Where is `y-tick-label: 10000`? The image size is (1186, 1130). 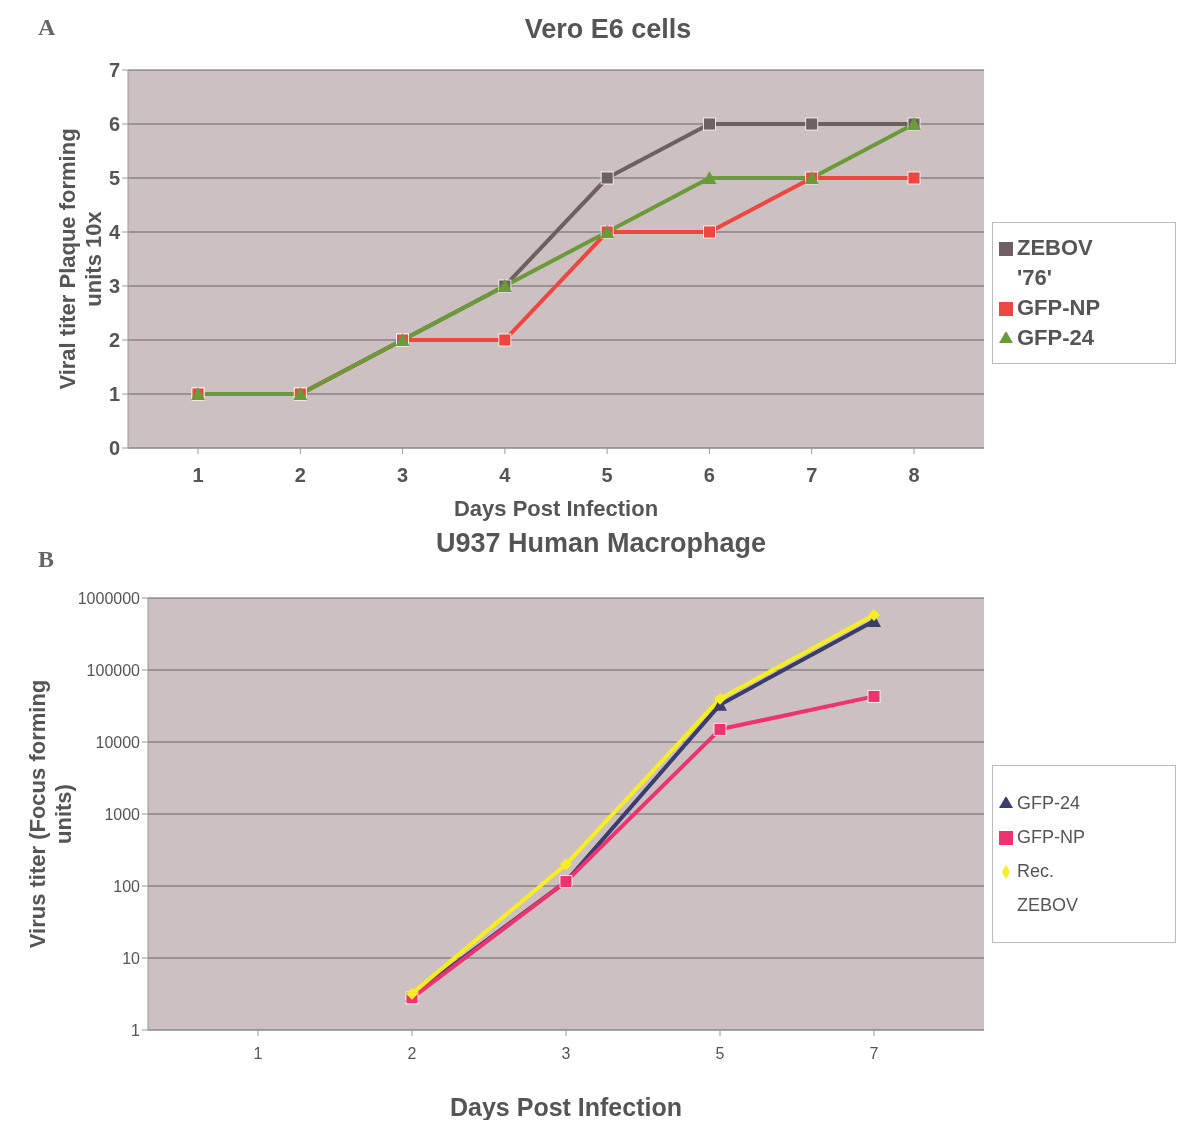 y-tick-label: 10000 is located at coordinates (118, 742).